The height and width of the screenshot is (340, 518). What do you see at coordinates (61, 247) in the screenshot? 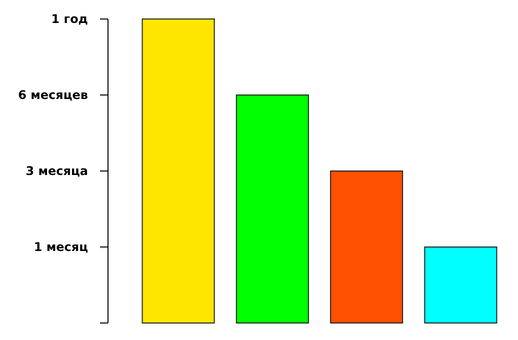
I see `text: 1 месяц` at bounding box center [61, 247].